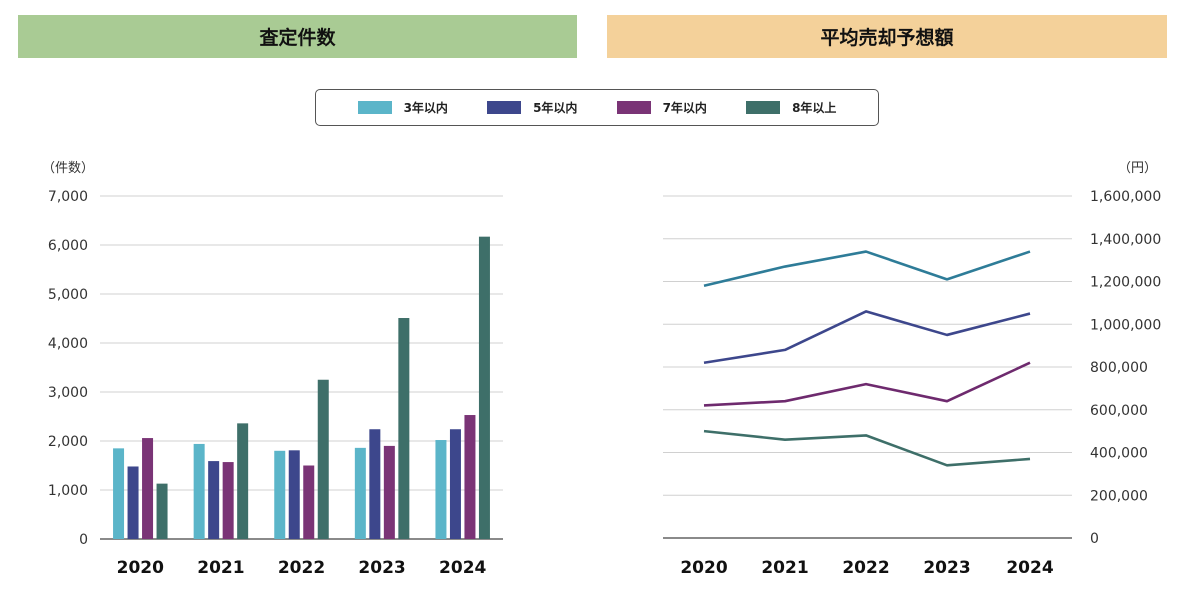  I want to click on count-chart-title: 査定件数, so click(297, 36).